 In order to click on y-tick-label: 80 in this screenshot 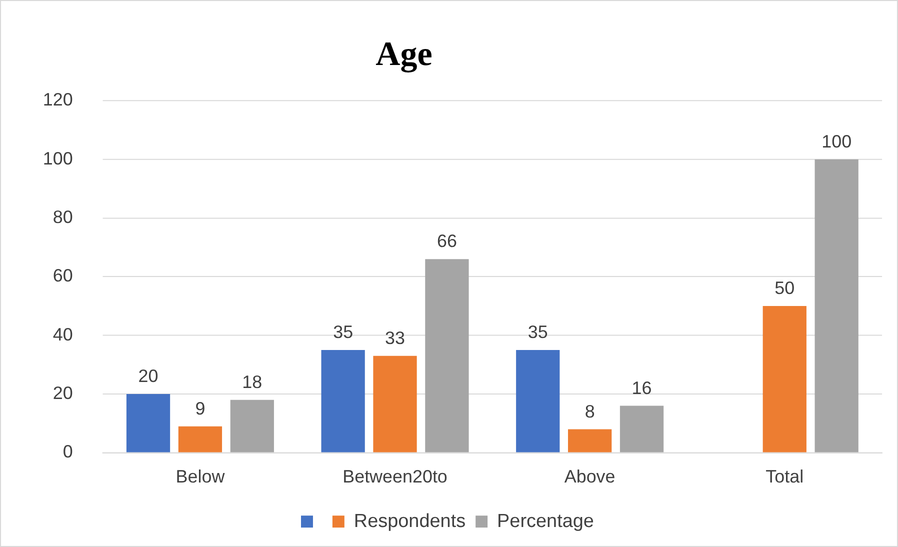, I will do `click(62, 216)`.